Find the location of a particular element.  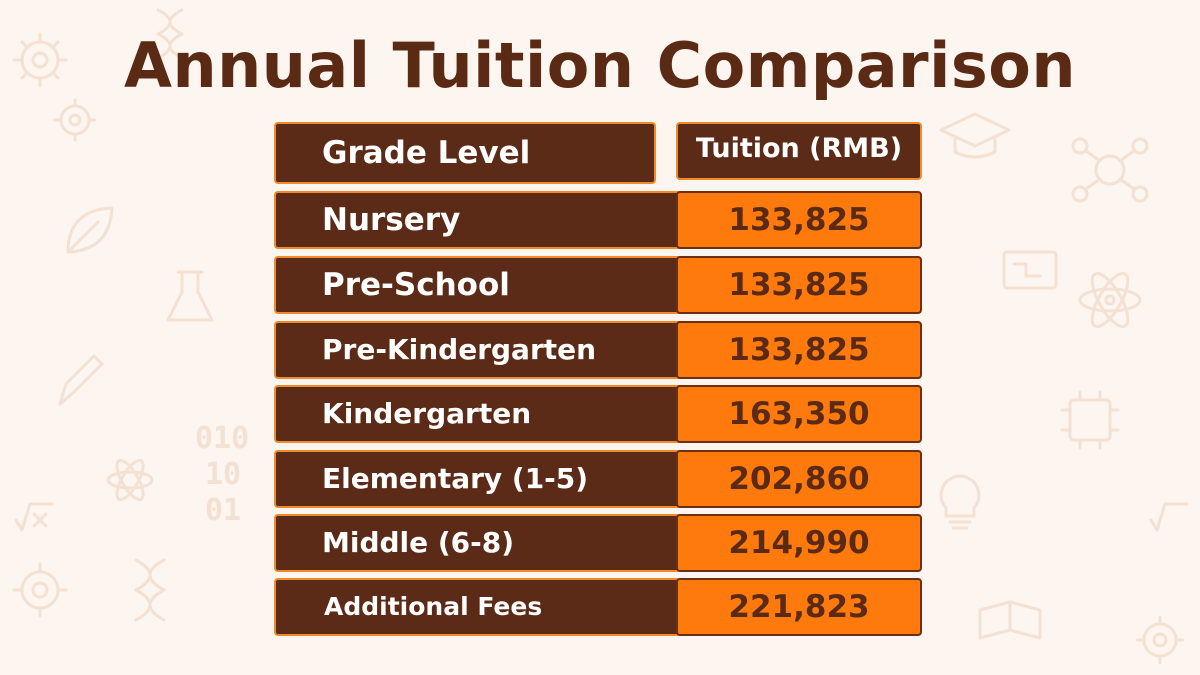

tuition-cell: 214,990 is located at coordinates (799, 543).